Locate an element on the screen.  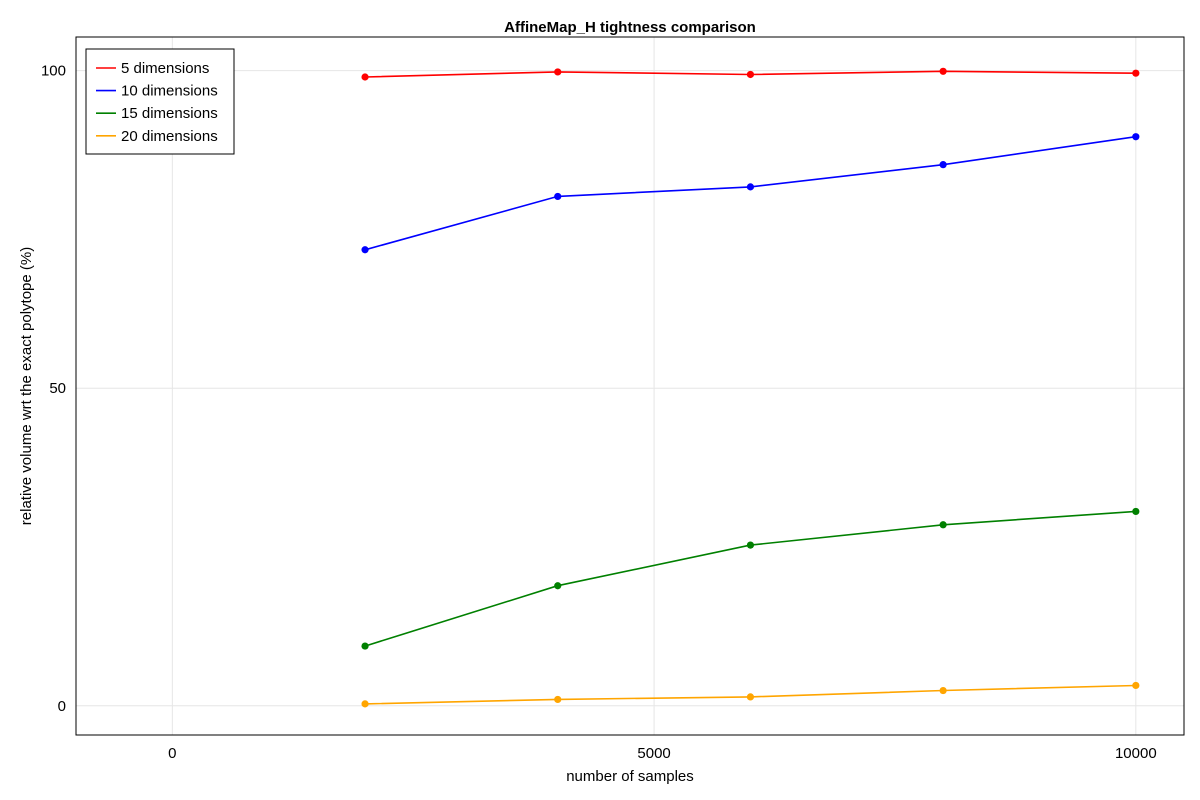
legend-label: 15 dimensions is located at coordinates (169, 113).